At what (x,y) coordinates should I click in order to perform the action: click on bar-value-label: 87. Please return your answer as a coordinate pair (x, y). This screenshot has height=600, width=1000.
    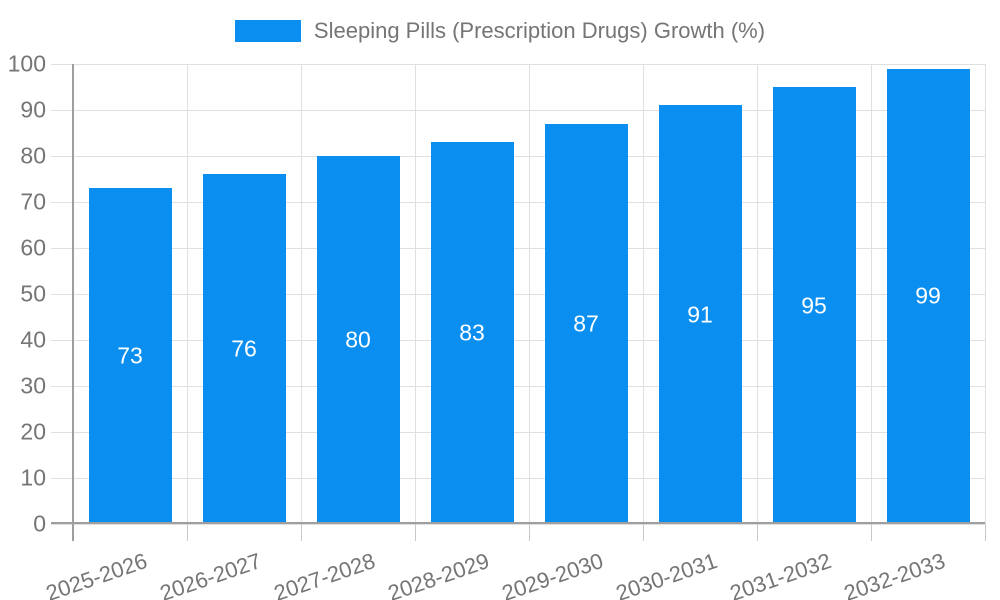
    Looking at the image, I should click on (586, 323).